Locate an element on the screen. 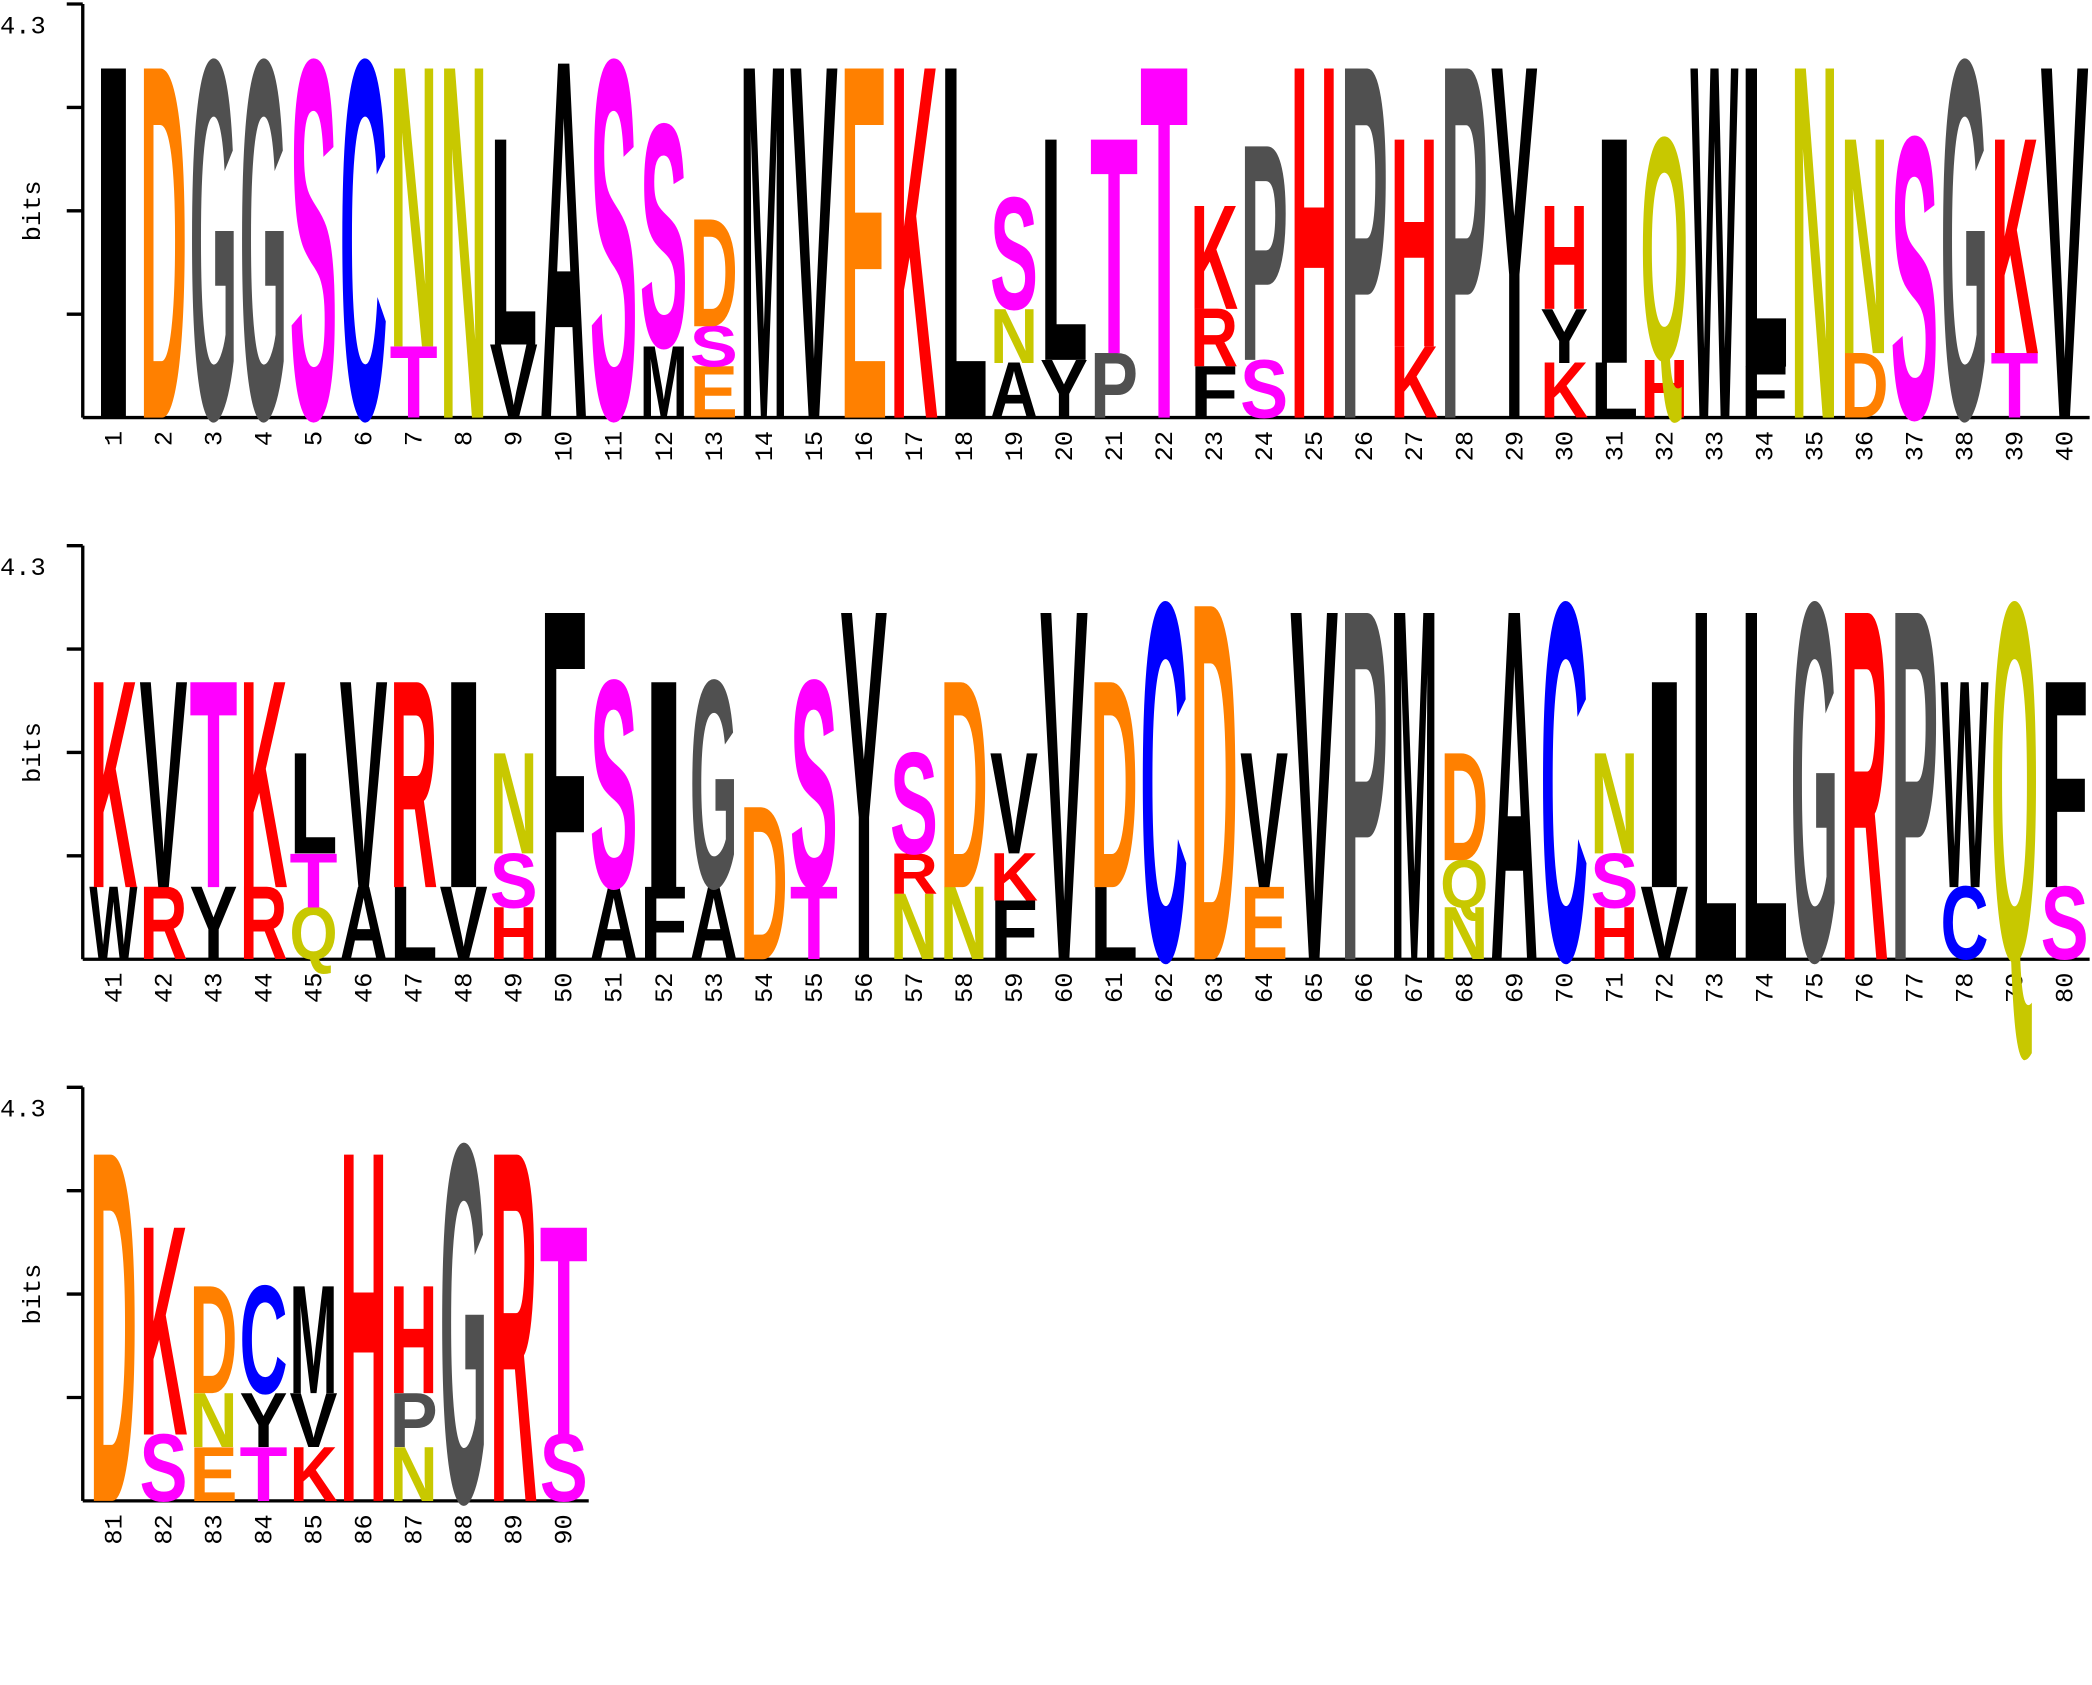  residue: E is located at coordinates (213, 1474).